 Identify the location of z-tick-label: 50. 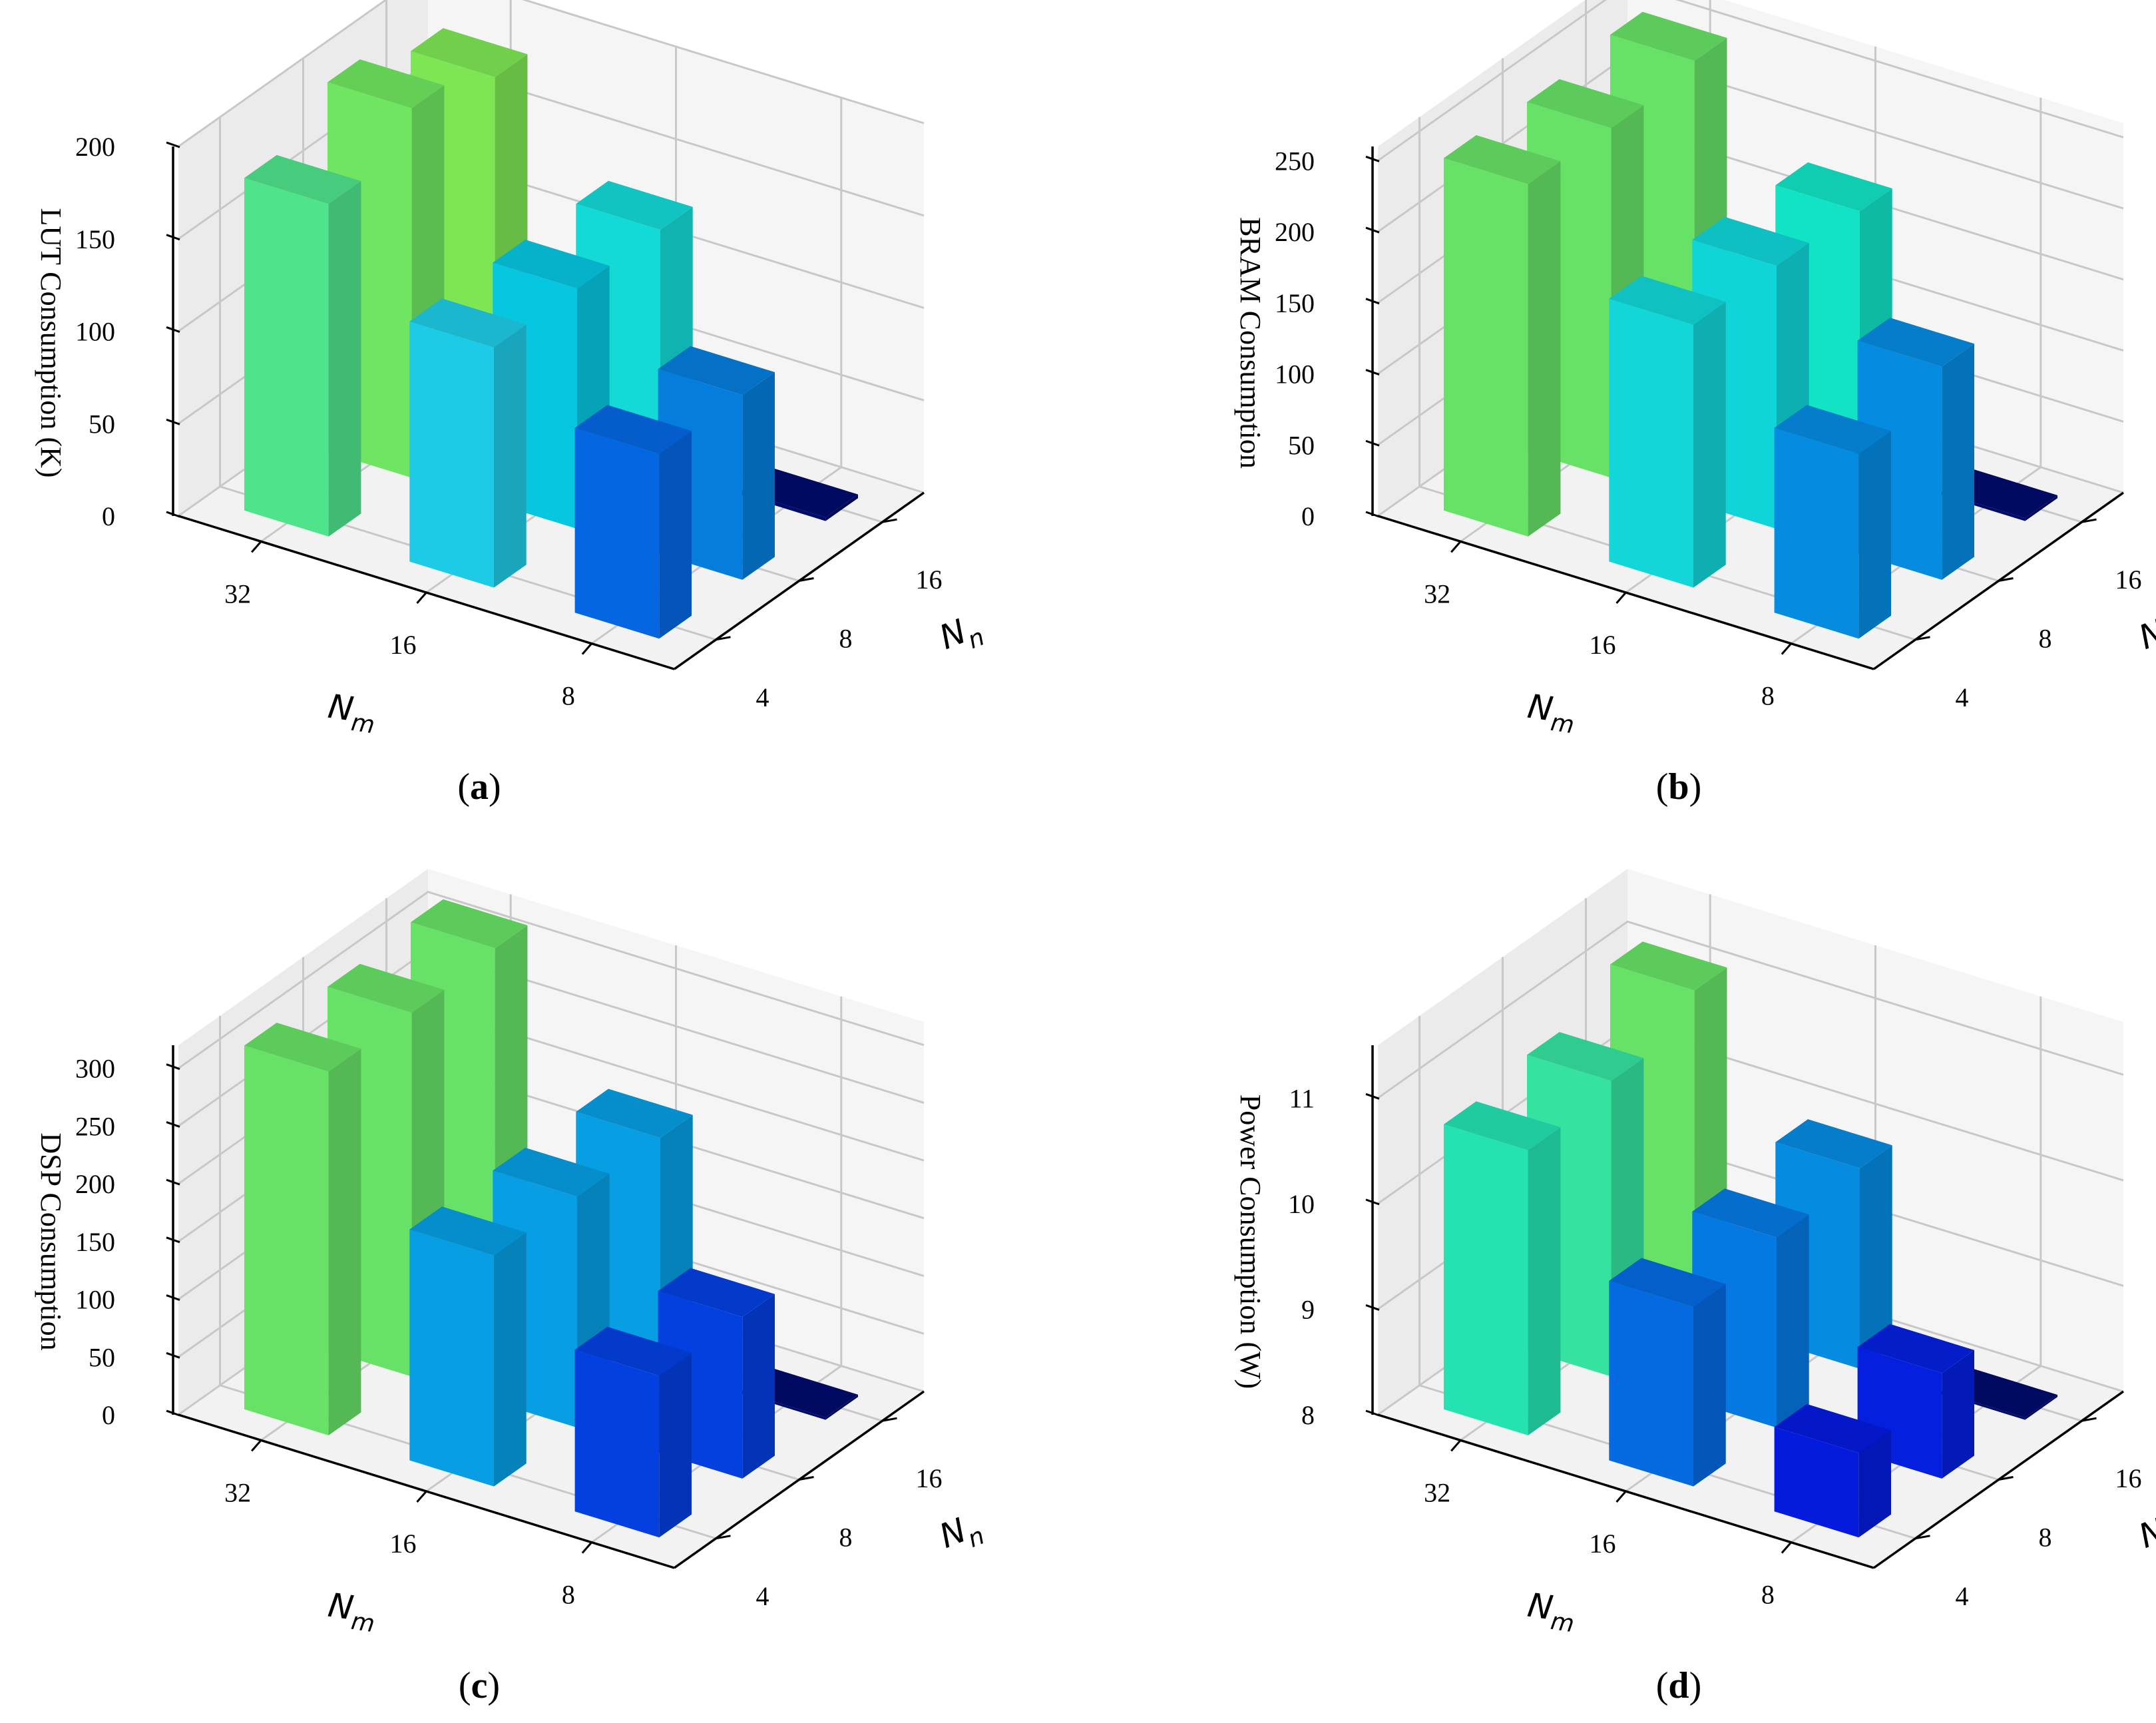
(102, 1357).